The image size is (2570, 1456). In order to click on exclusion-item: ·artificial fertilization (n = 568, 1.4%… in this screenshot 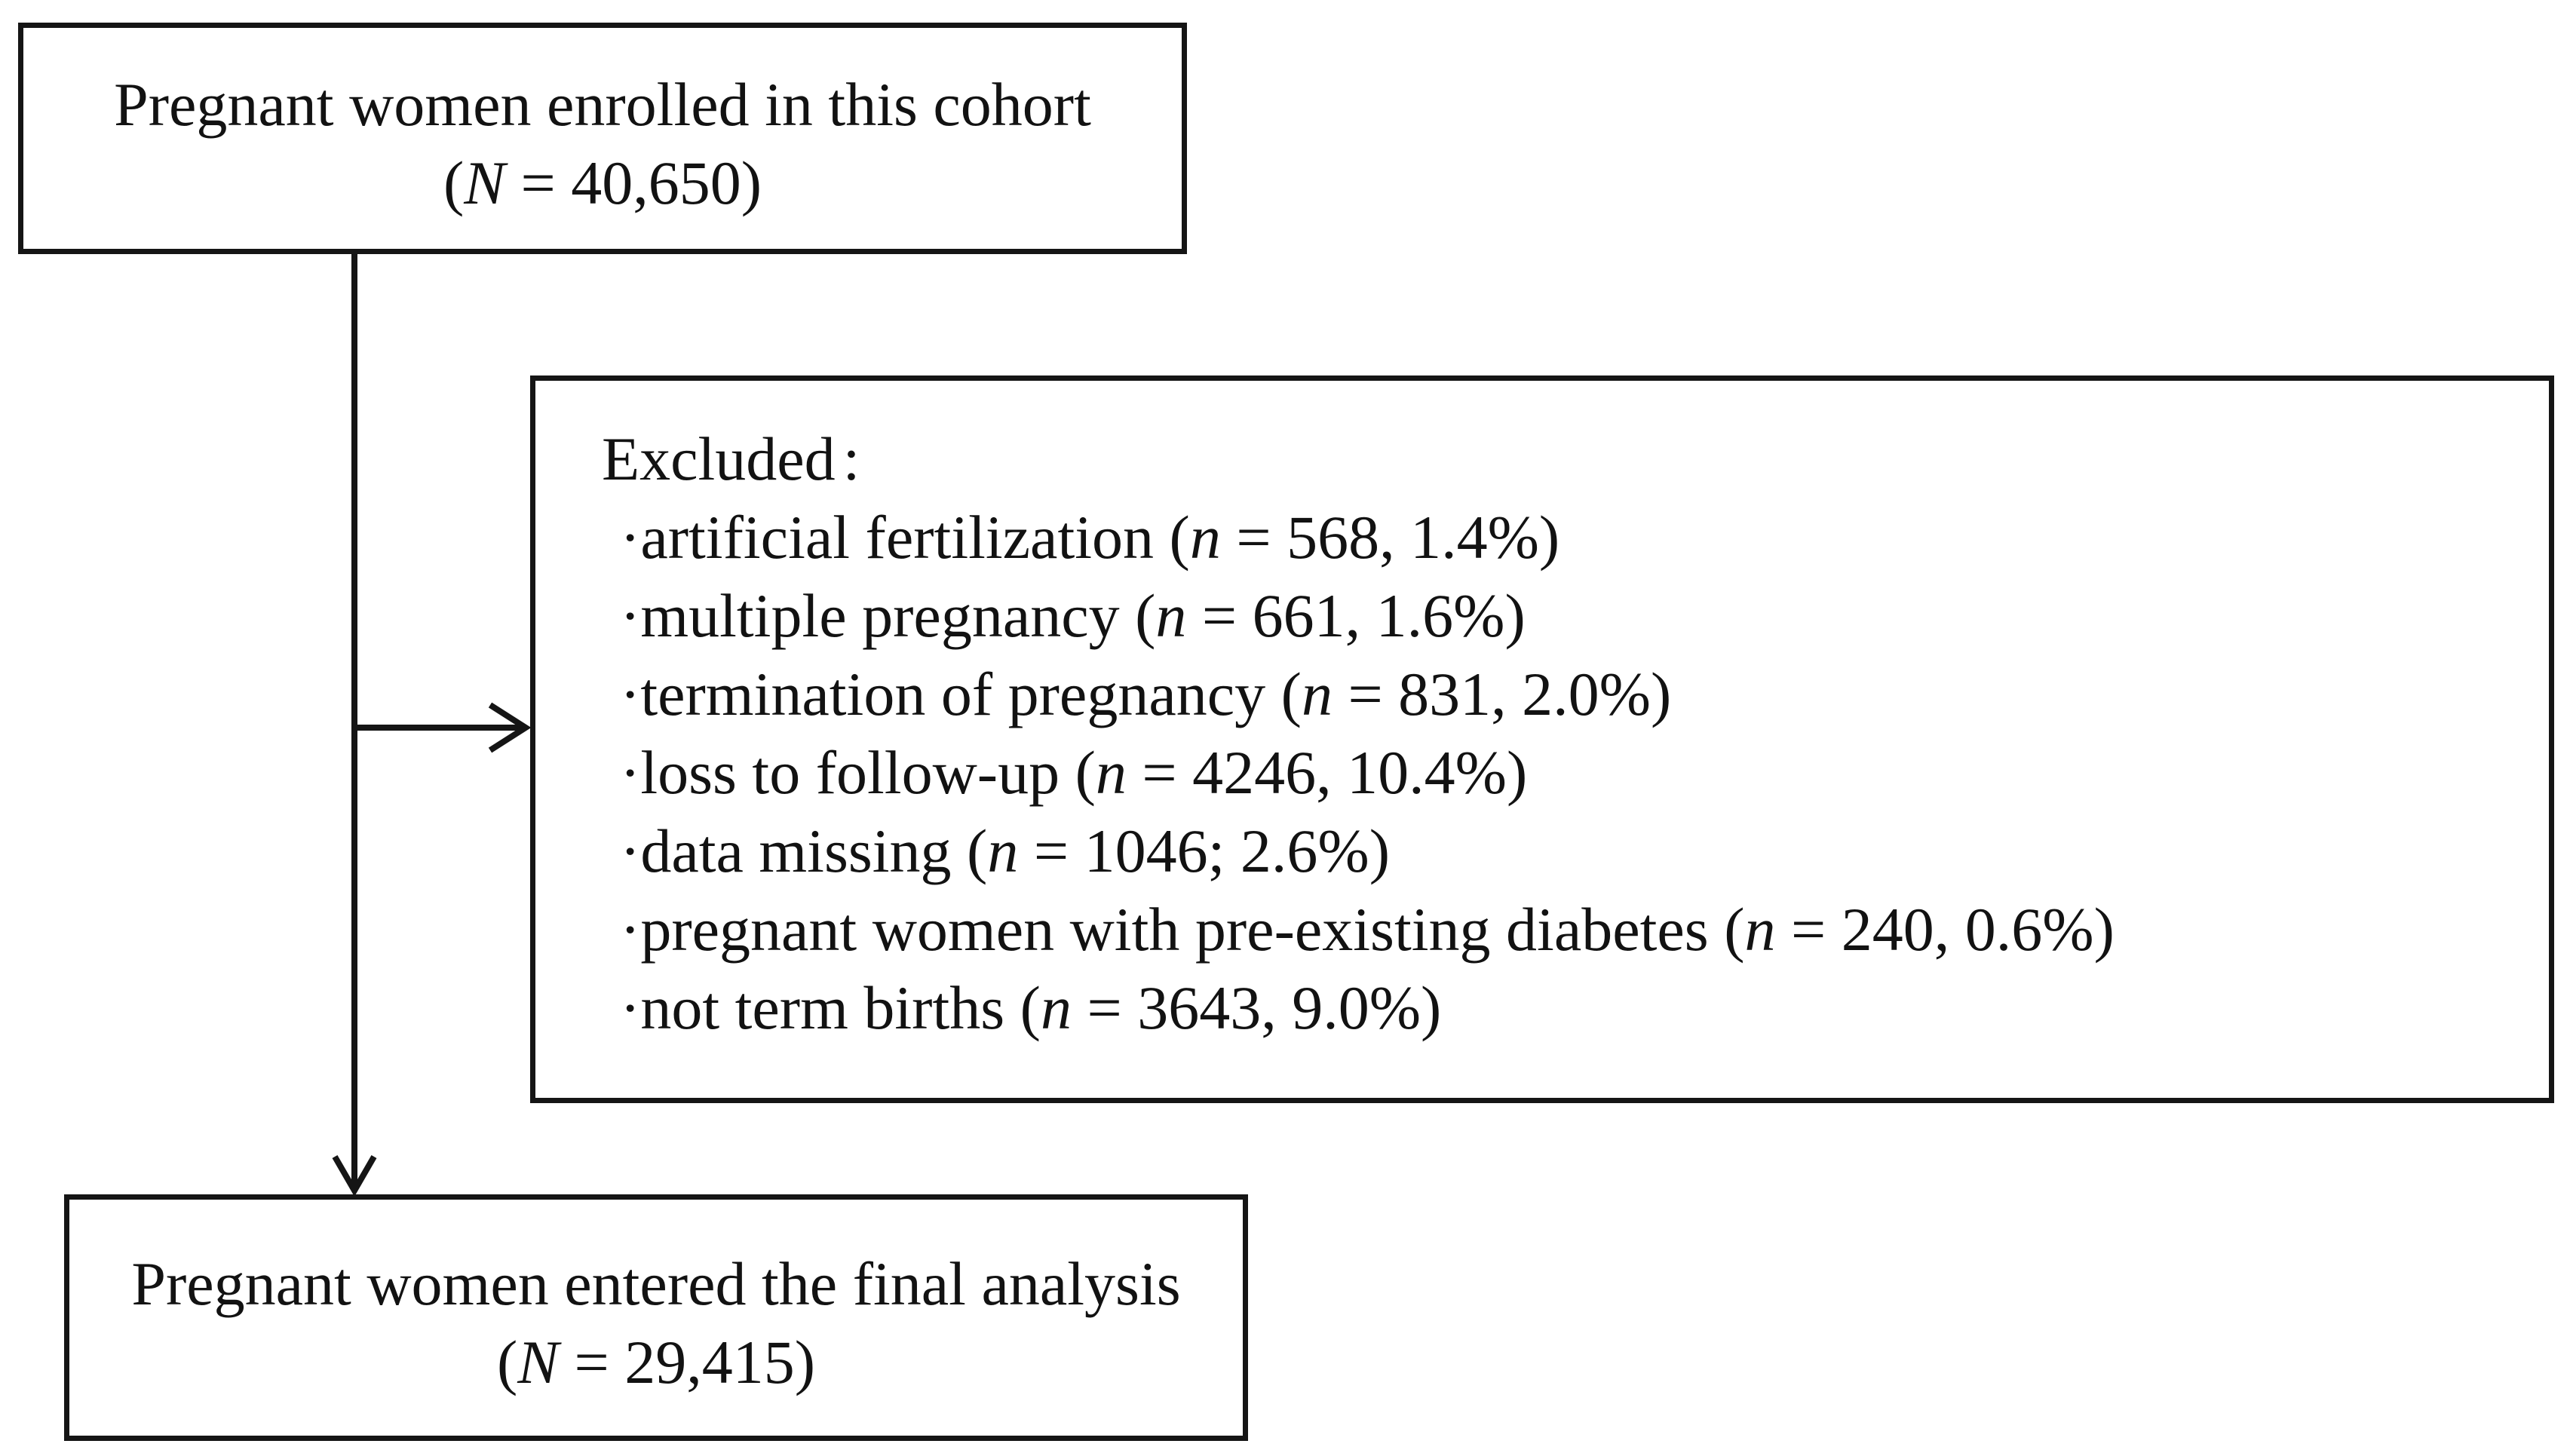, I will do `click(1569, 537)`.